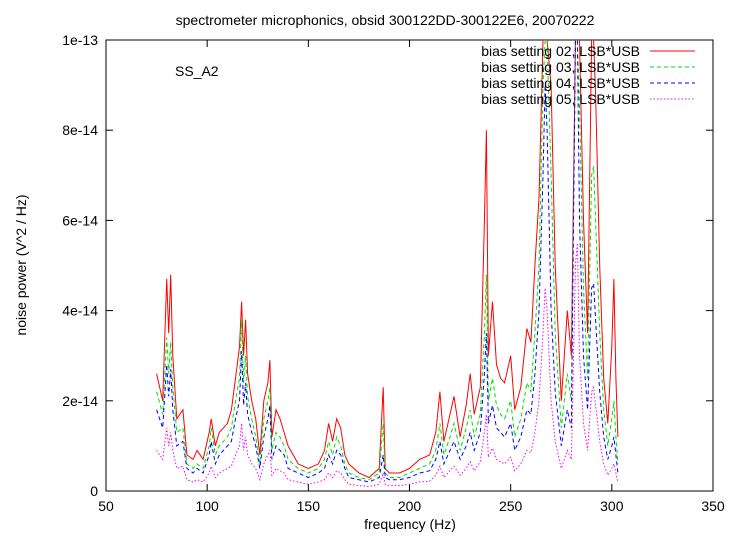 This screenshot has height=540, width=740. What do you see at coordinates (80, 130) in the screenshot?
I see `y-tick-label: 8e-14` at bounding box center [80, 130].